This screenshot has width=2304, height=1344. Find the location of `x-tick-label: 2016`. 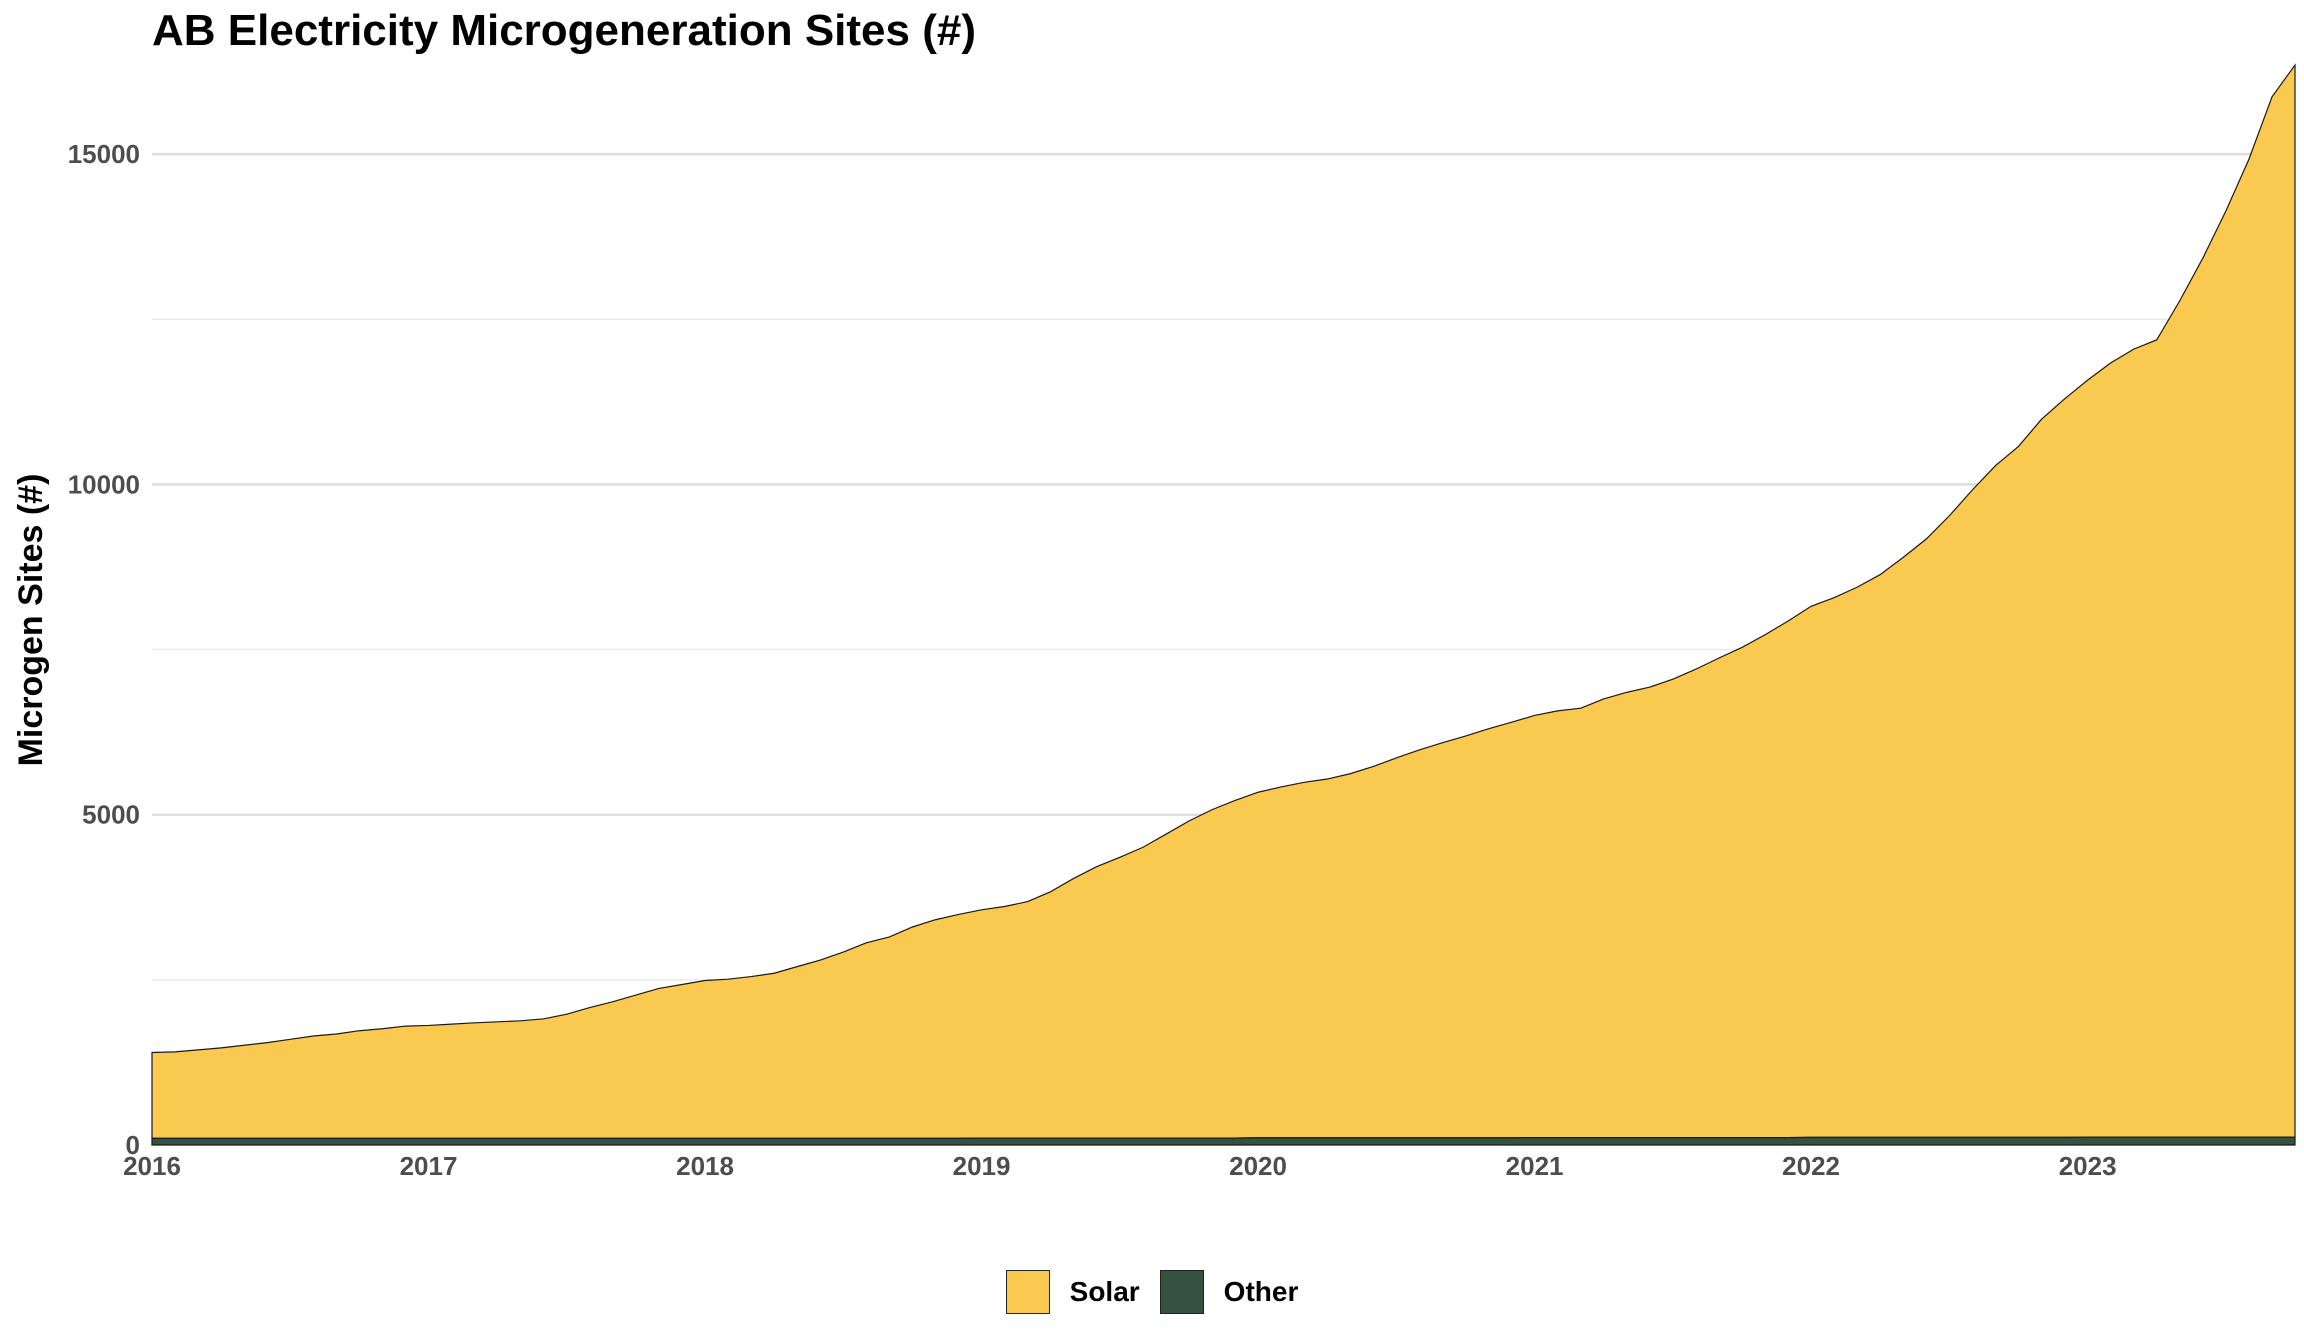

x-tick-label: 2016 is located at coordinates (152, 1166).